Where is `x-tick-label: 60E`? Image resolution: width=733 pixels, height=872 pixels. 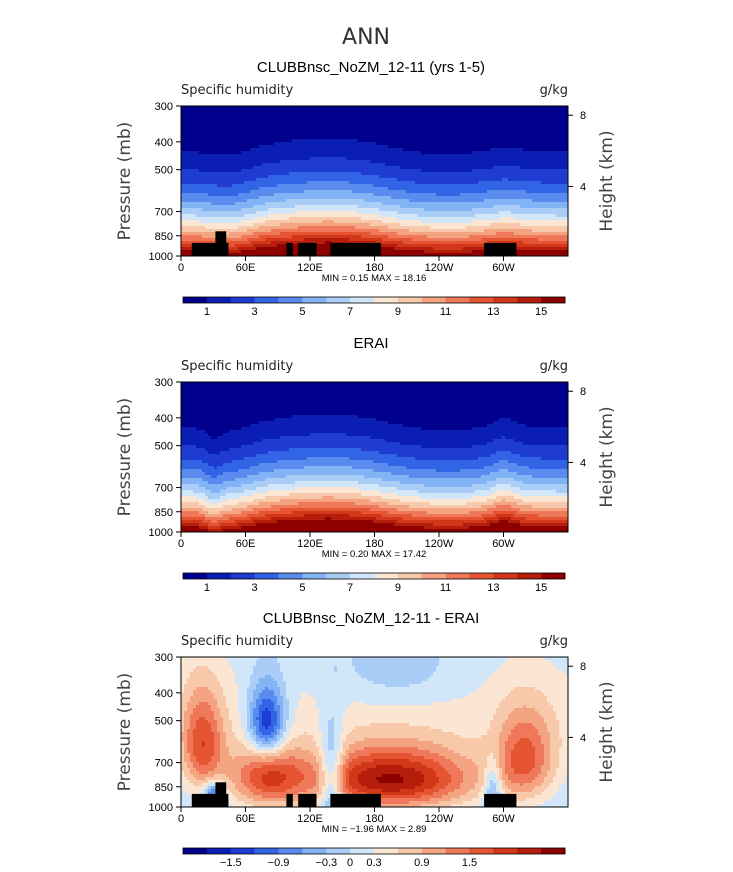
x-tick-label: 60E is located at coordinates (246, 544).